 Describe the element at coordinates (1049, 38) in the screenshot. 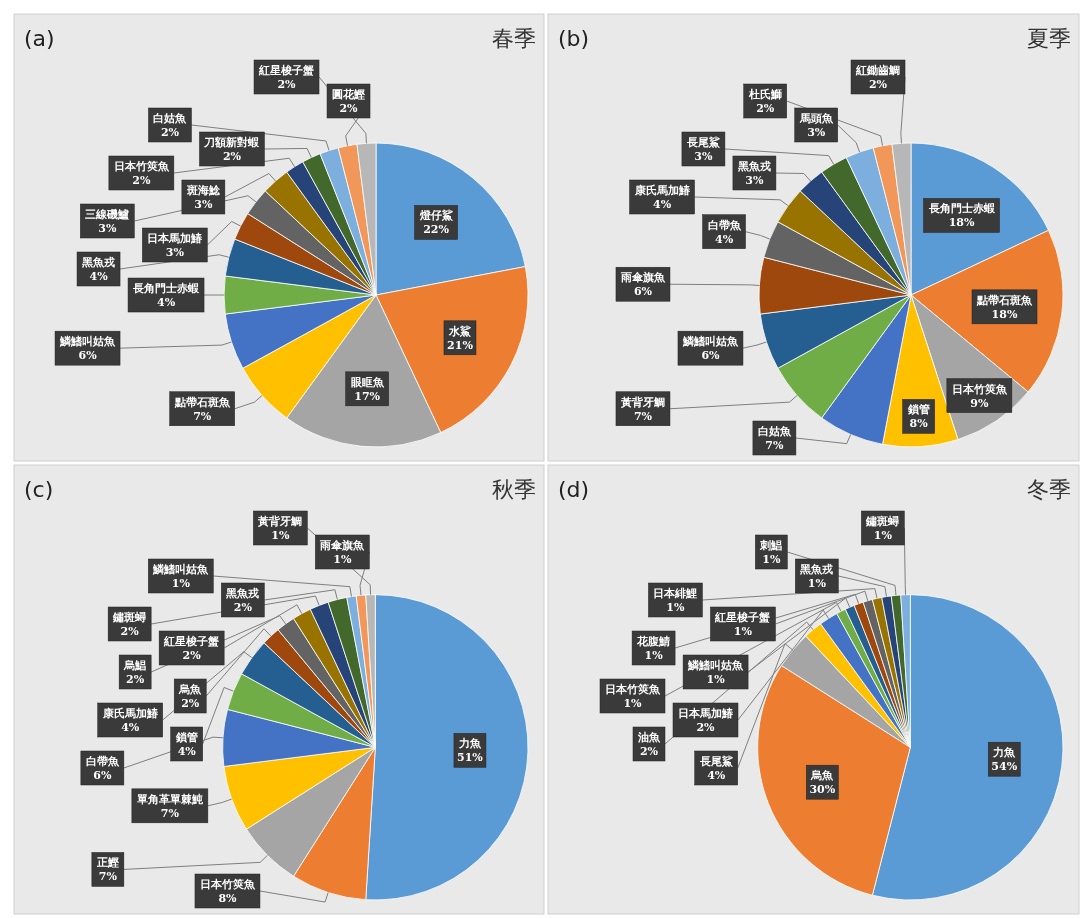

I see `chart-title: 夏季` at that location.